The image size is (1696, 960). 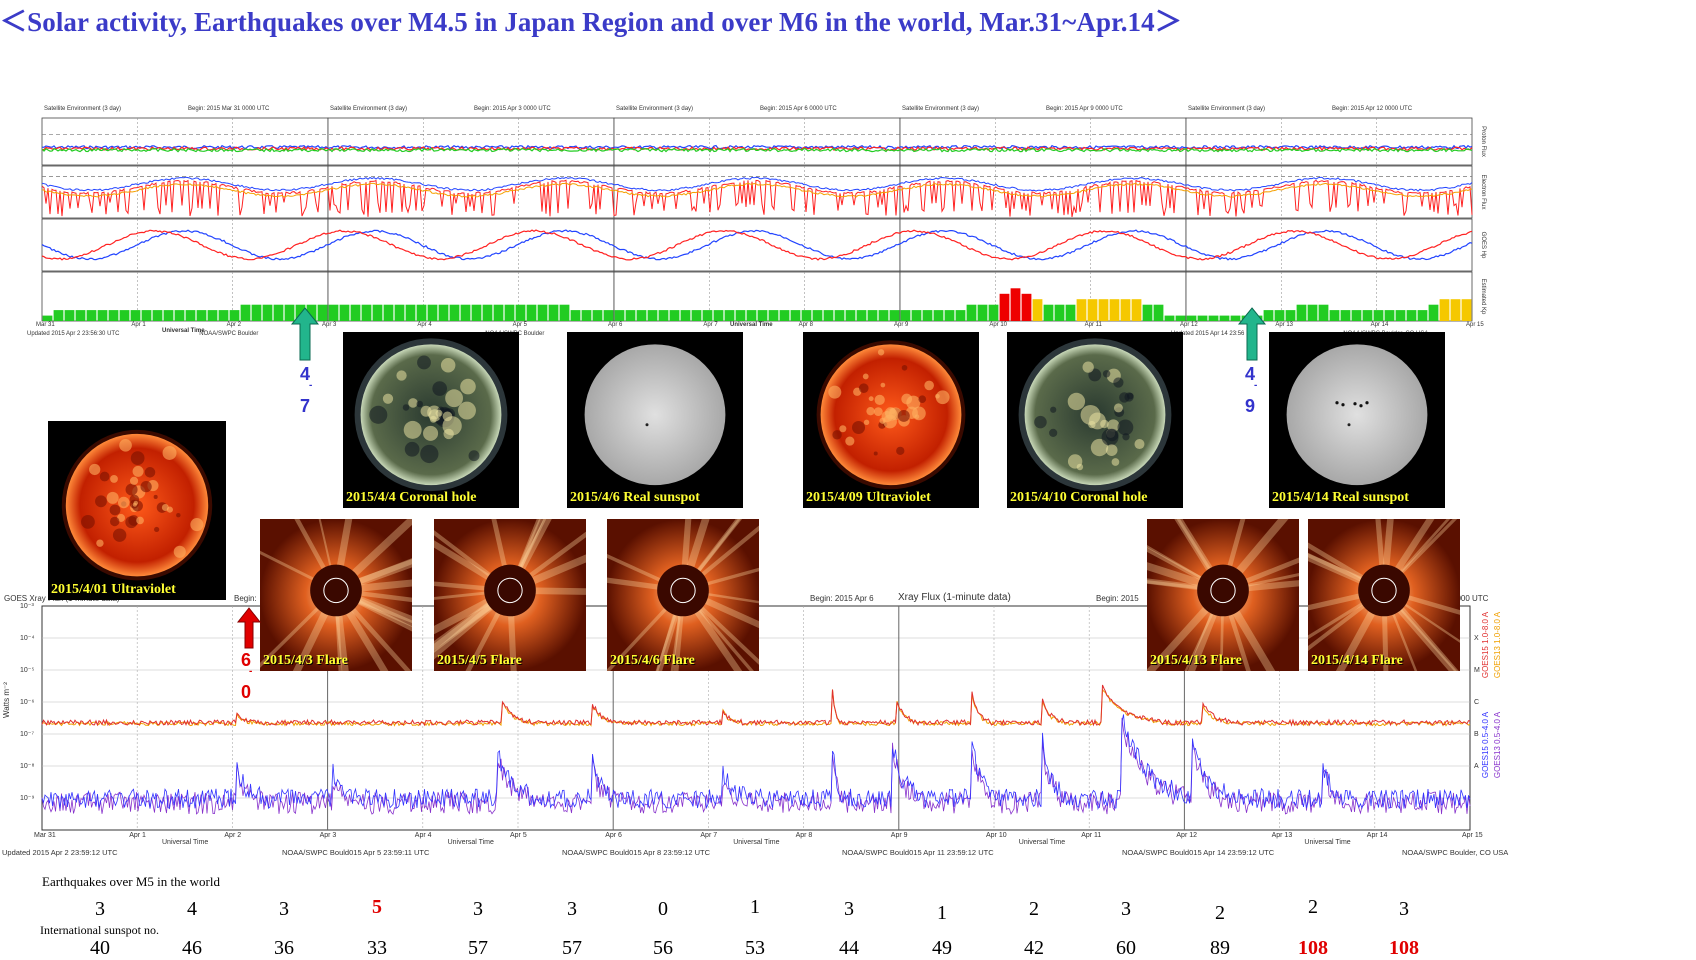 What do you see at coordinates (615, 325) in the screenshot?
I see `satellite-date-tick: Apr 6` at bounding box center [615, 325].